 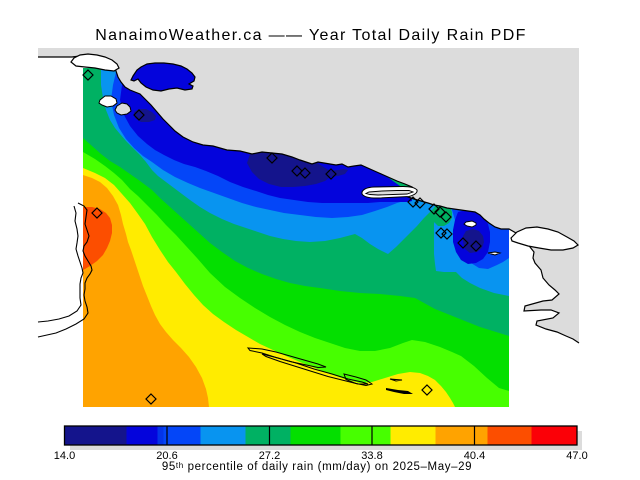 I want to click on svg-text: 27.2, so click(x=269, y=456).